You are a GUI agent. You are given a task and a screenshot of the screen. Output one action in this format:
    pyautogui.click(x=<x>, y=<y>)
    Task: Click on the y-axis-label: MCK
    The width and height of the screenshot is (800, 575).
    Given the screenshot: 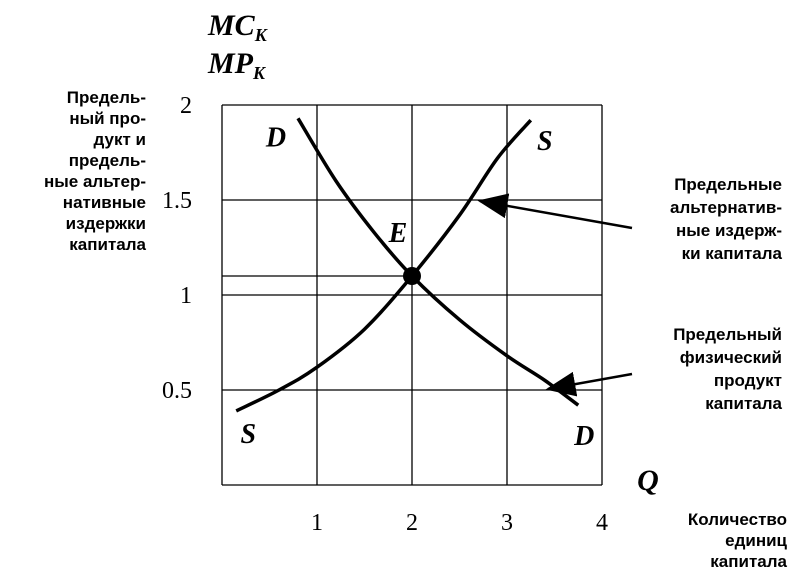 What is the action you would take?
    pyautogui.click(x=238, y=27)
    